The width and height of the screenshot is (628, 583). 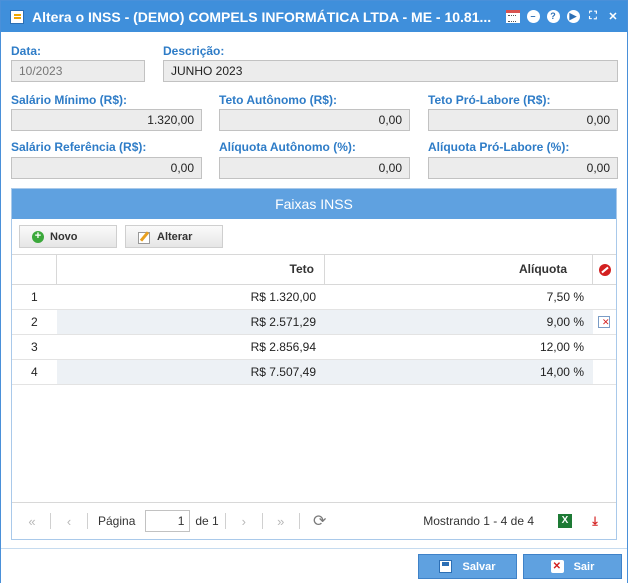 I want to click on table-row: 3 R$ 2.856,94 12,00 %, so click(x=314, y=347).